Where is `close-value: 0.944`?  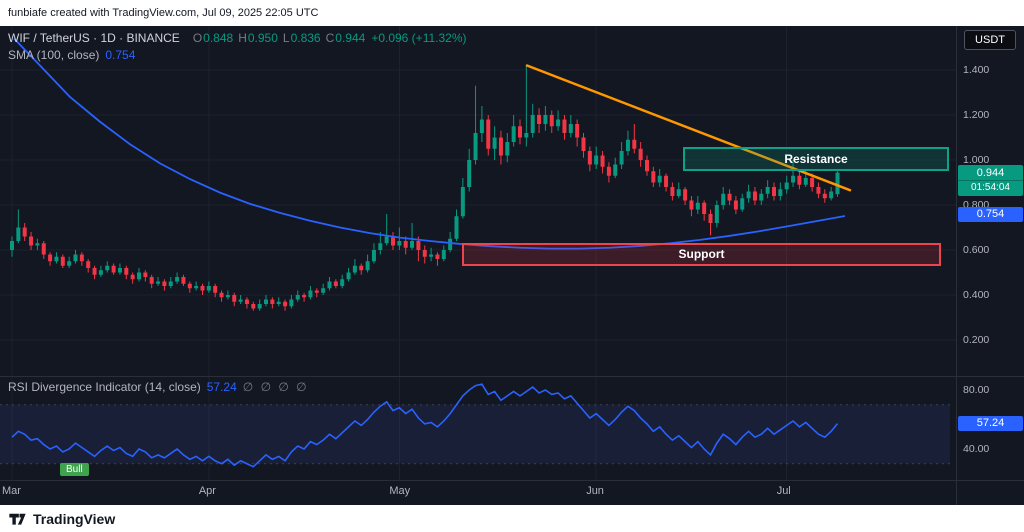
close-value: 0.944 is located at coordinates (350, 37).